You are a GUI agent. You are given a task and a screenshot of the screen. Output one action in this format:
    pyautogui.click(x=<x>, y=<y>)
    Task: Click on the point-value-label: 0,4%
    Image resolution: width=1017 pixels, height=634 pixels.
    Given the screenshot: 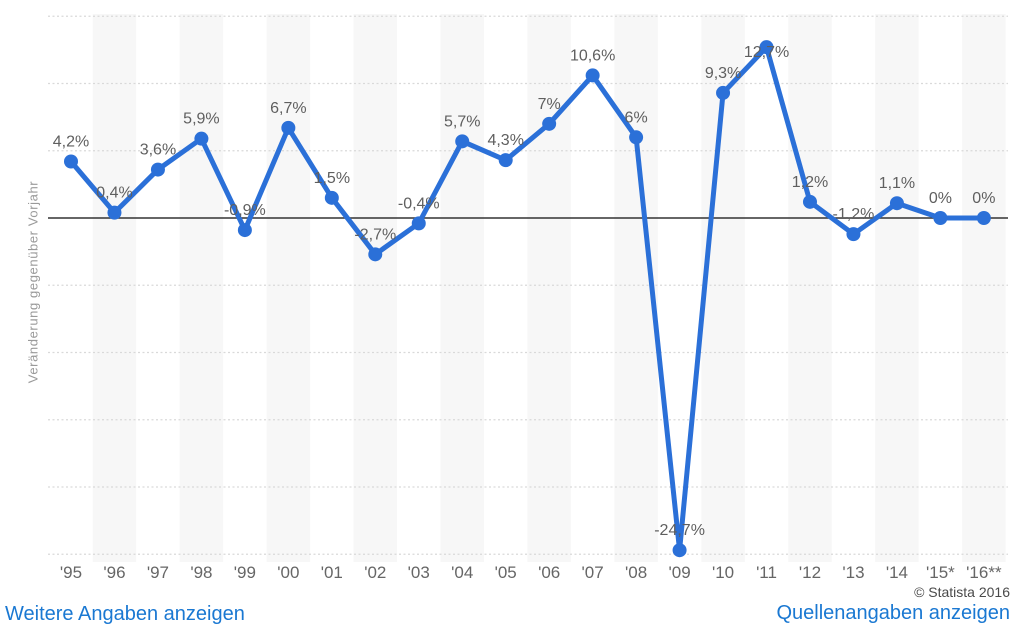 What is the action you would take?
    pyautogui.click(x=114, y=193)
    